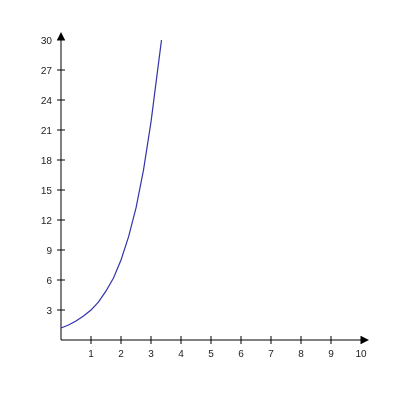 Image resolution: width=400 pixels, height=400 pixels. I want to click on x-tick-label: 5, so click(211, 354).